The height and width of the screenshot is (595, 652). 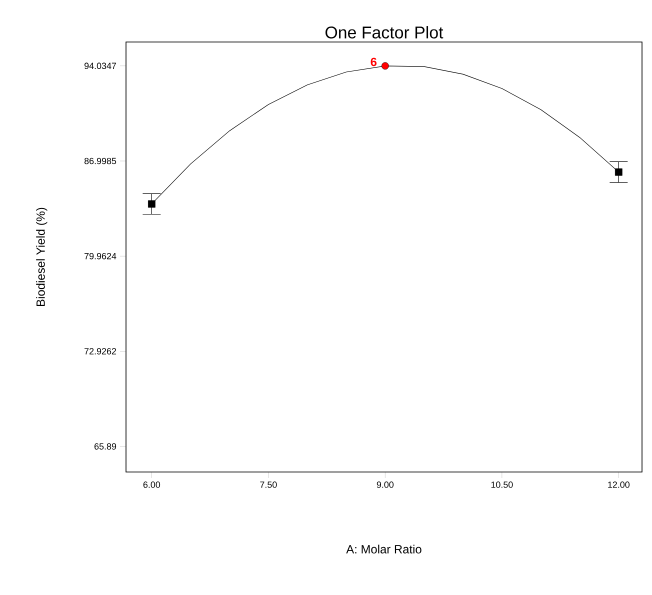 What do you see at coordinates (100, 66) in the screenshot?
I see `y-tick-label: 94.0347` at bounding box center [100, 66].